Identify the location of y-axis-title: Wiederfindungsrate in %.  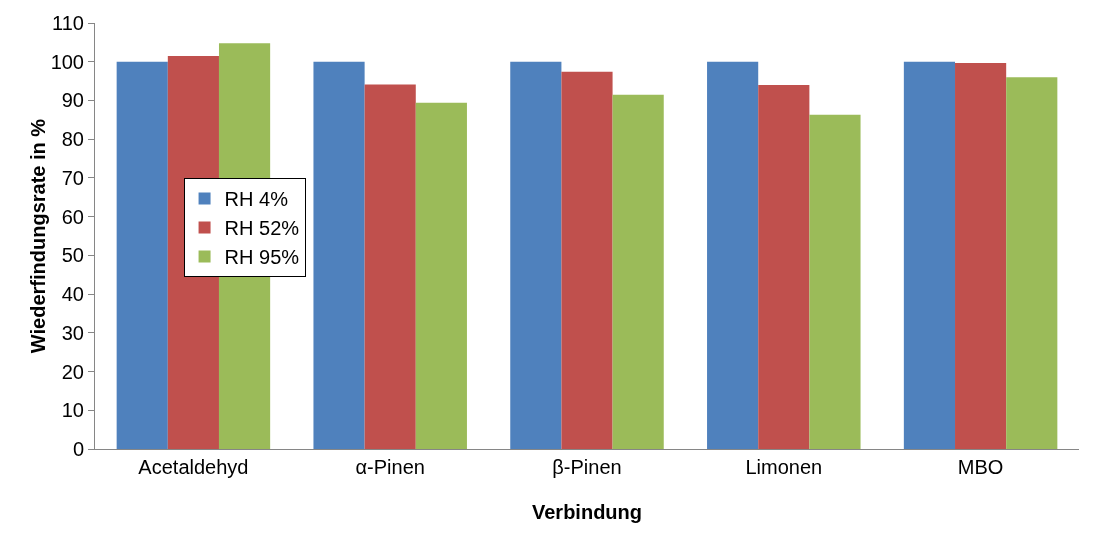
(38, 236).